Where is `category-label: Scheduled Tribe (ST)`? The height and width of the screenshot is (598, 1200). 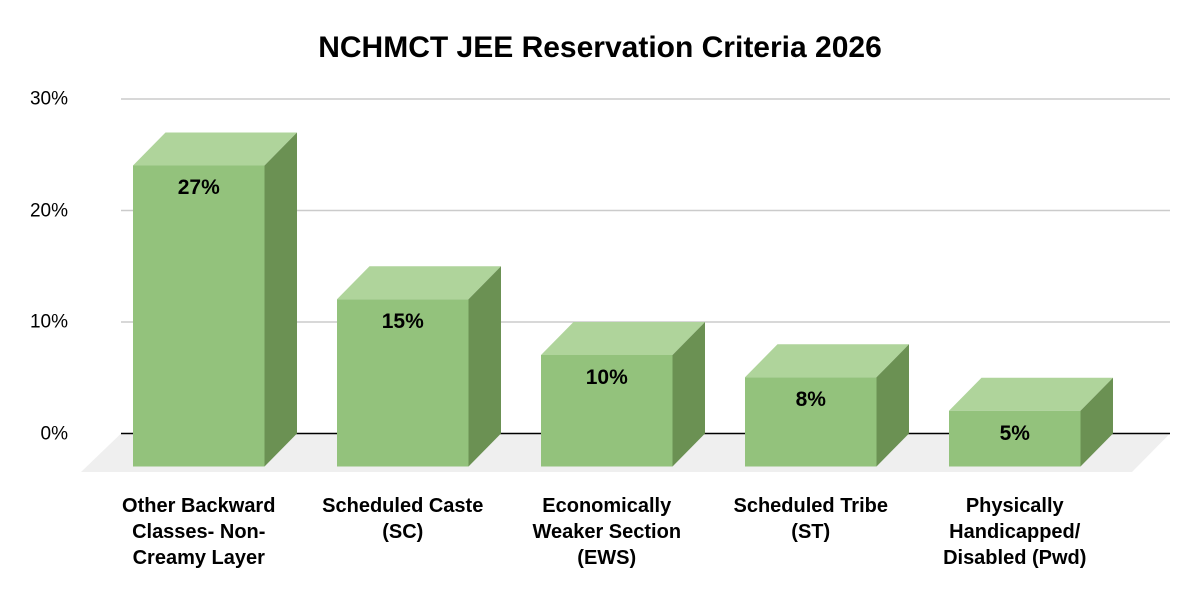 category-label: Scheduled Tribe (ST) is located at coordinates (810, 519).